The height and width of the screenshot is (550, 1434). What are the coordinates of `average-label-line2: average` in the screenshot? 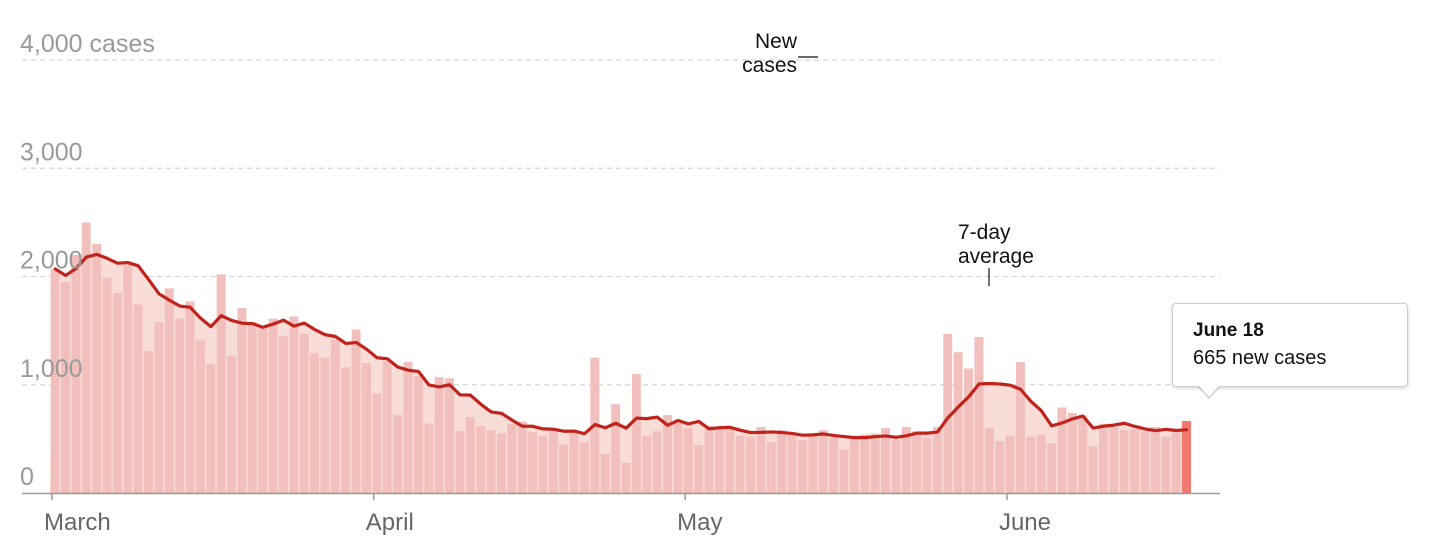 It's located at (996, 256).